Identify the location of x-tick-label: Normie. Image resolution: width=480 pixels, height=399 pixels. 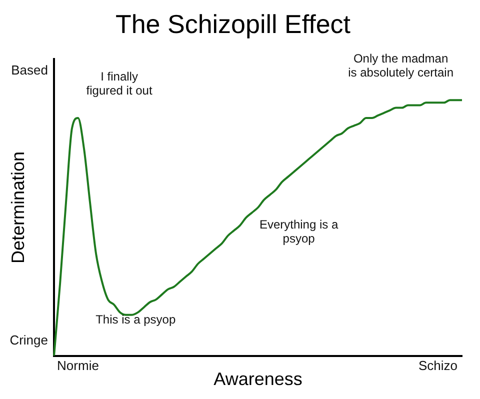
(78, 366).